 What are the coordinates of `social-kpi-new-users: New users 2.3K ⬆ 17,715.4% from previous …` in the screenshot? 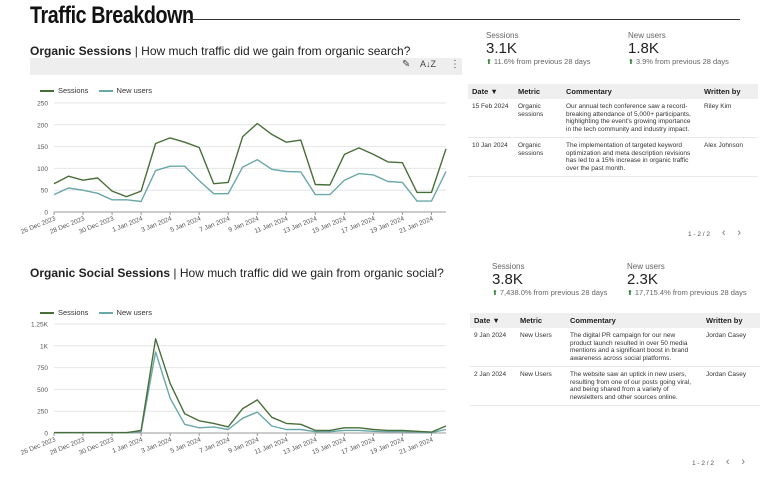 It's located at (687, 279).